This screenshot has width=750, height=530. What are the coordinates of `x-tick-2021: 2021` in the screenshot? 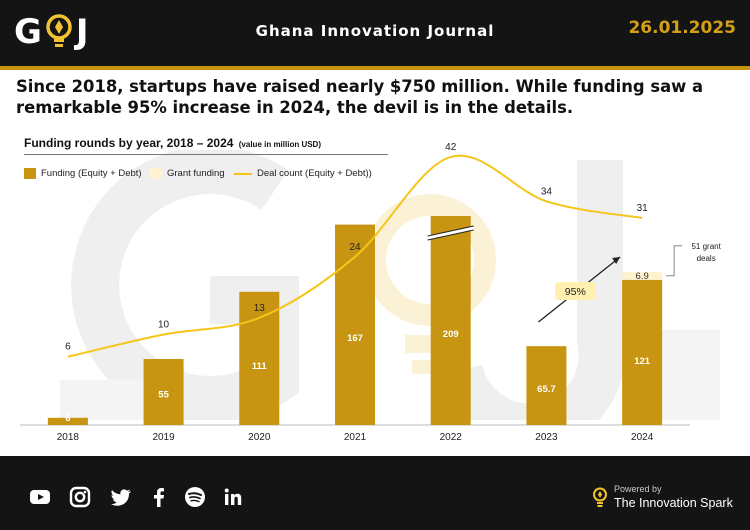 It's located at (355, 437).